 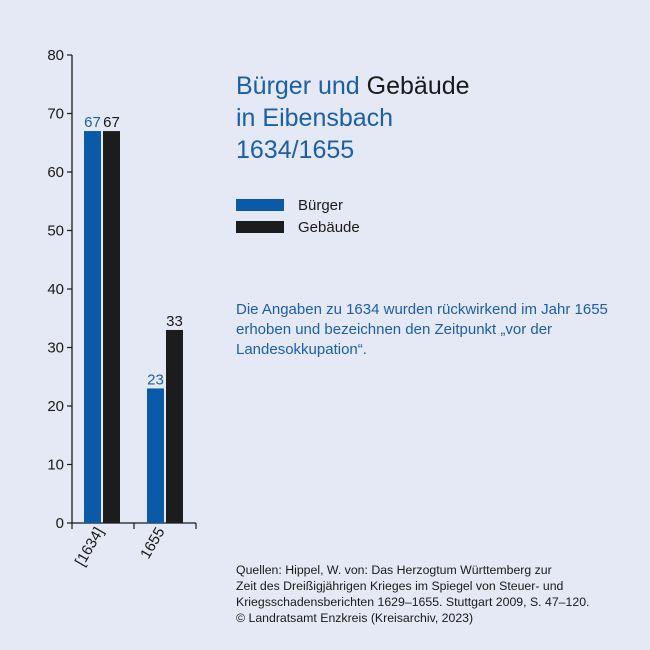 What do you see at coordinates (174, 321) in the screenshot?
I see `bar-value-label: 33` at bounding box center [174, 321].